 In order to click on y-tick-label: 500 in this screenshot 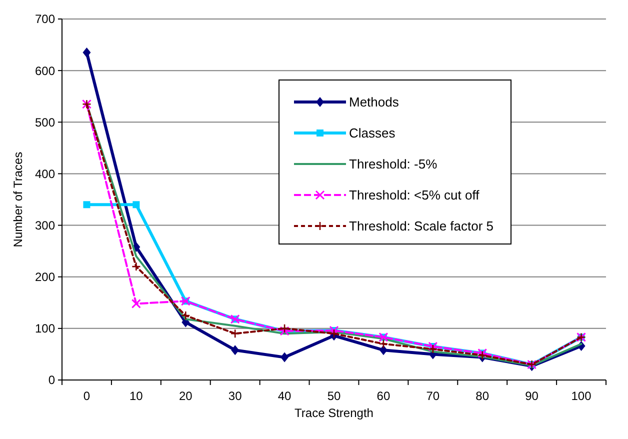, I will do `click(45, 122)`.